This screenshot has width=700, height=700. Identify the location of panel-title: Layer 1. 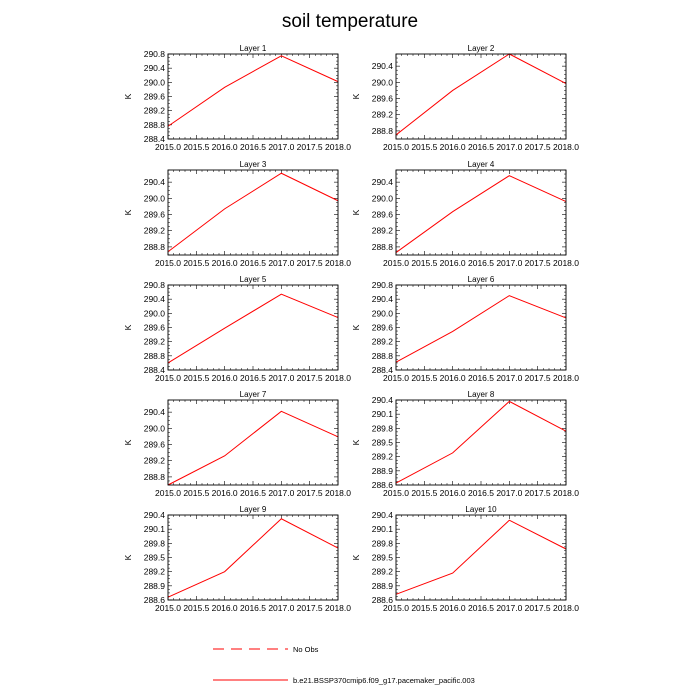
(253, 48).